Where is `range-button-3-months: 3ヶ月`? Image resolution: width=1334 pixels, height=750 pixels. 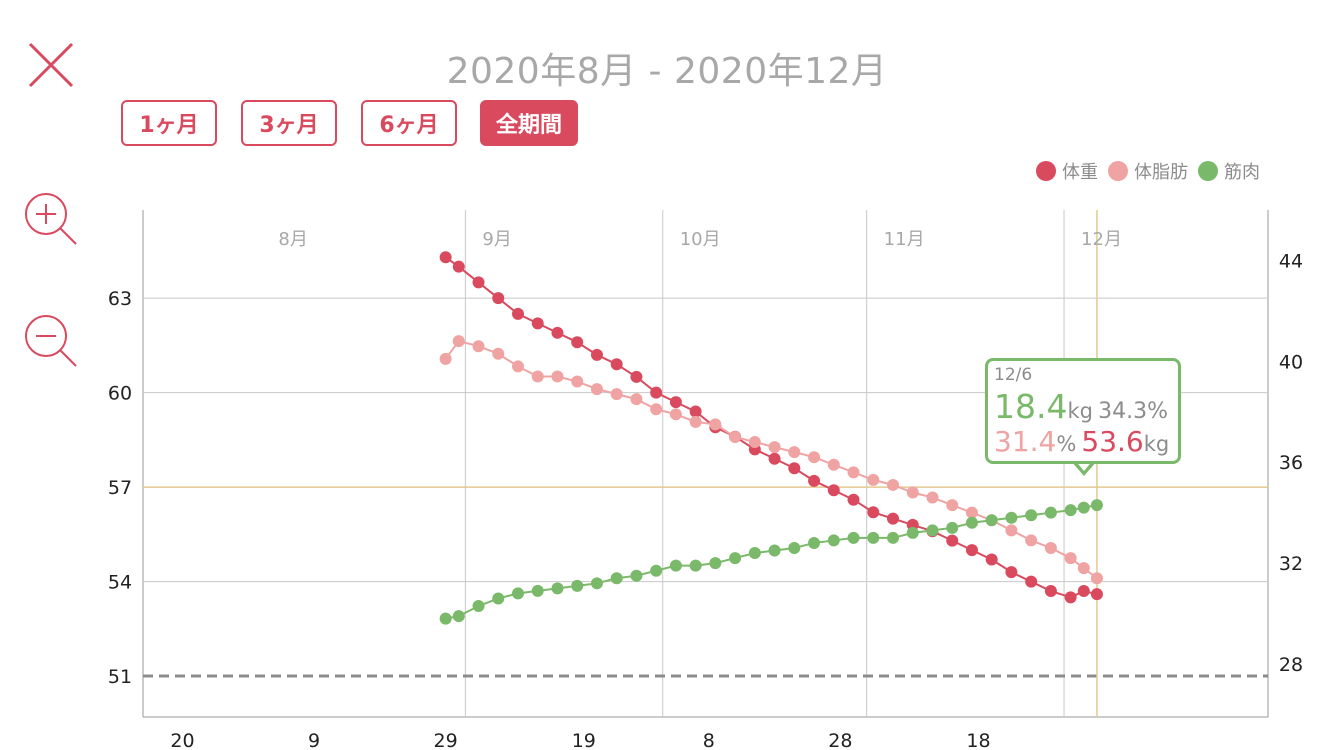
range-button-3-months: 3ヶ月 is located at coordinates (289, 123).